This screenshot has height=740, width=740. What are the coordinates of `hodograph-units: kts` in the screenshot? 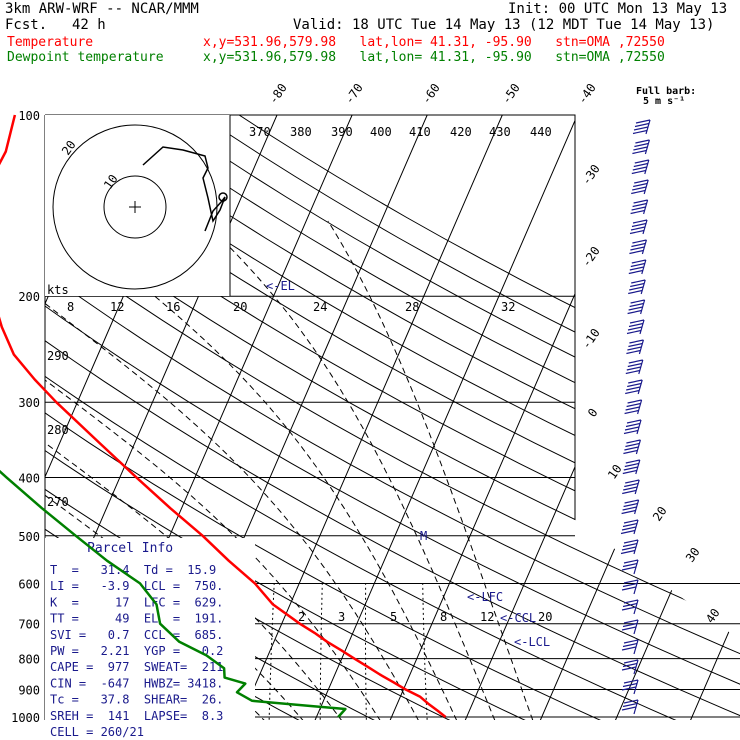 It's located at (58, 290).